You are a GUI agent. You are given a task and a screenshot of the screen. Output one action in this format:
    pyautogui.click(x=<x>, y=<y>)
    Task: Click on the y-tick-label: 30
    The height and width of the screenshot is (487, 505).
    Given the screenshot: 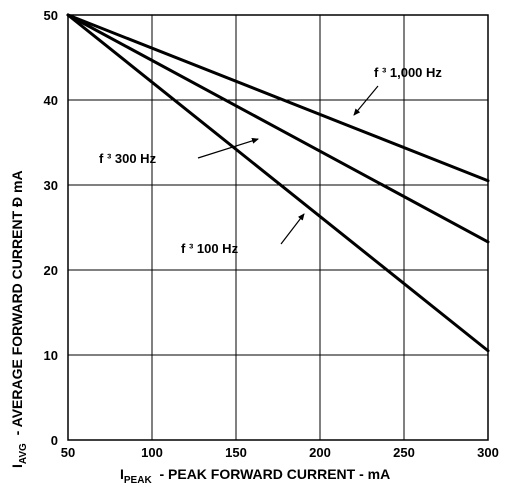 What is the action you would take?
    pyautogui.click(x=51, y=185)
    